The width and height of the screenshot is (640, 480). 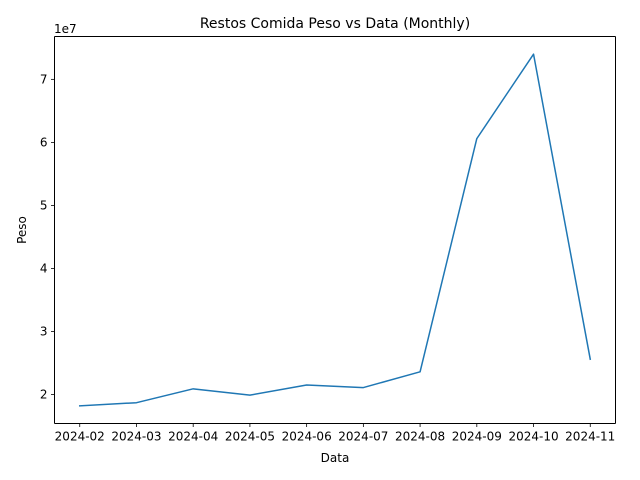 I want to click on y-offset-text: 1e7, so click(x=65, y=29).